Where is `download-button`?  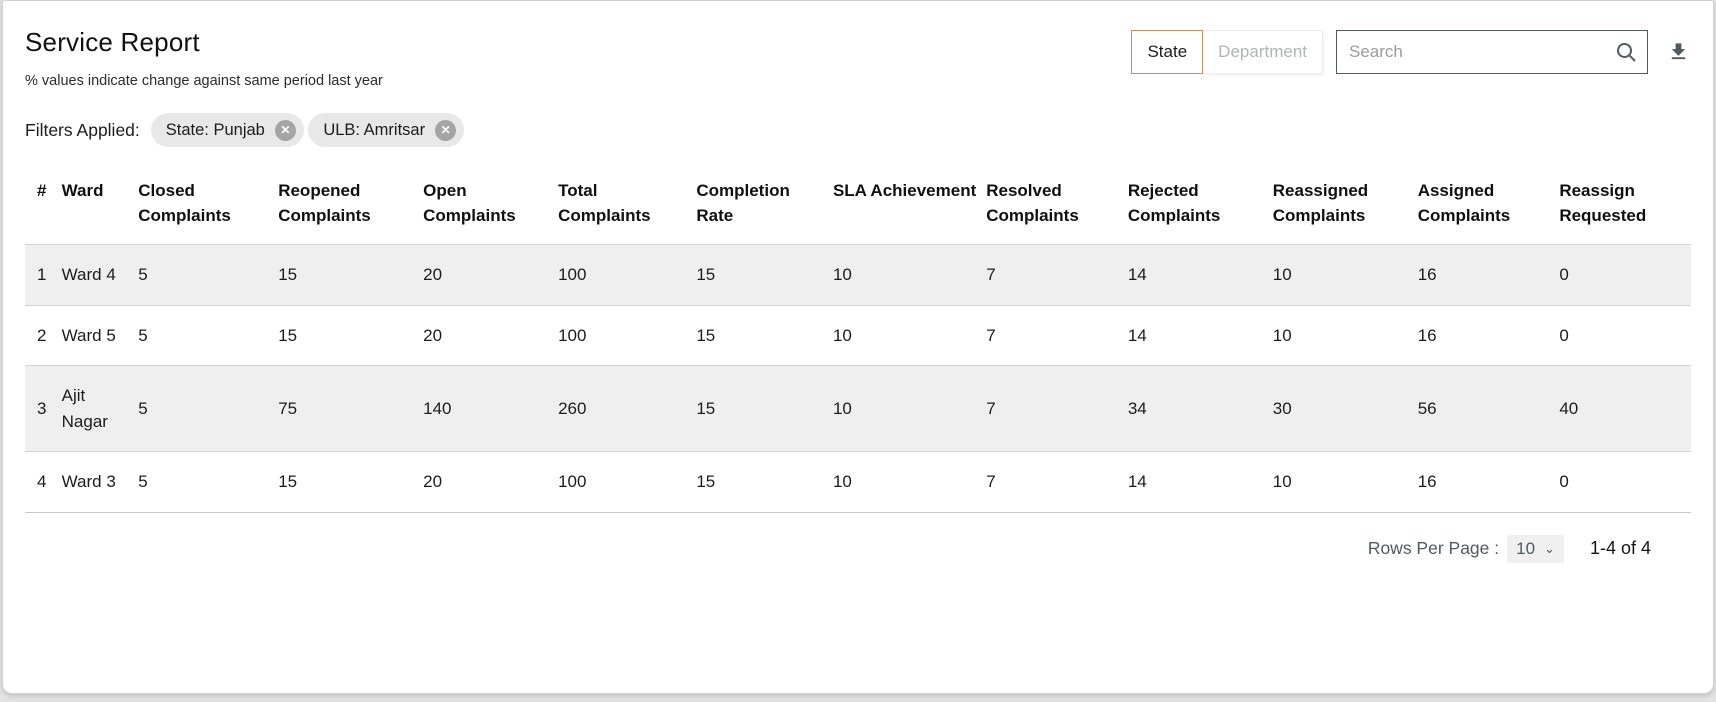 download-button is located at coordinates (1678, 51).